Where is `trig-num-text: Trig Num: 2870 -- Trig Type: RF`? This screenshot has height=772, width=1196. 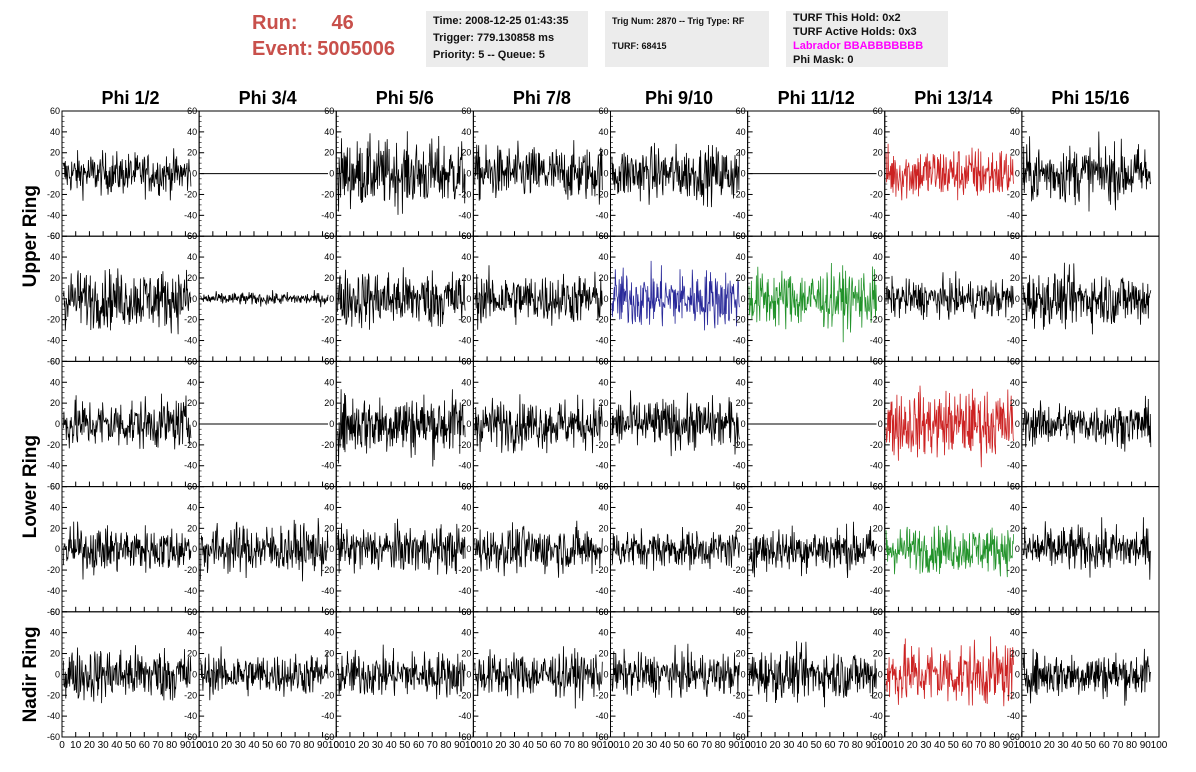 trig-num-text: Trig Num: 2870 -- Trig Type: RF is located at coordinates (678, 21).